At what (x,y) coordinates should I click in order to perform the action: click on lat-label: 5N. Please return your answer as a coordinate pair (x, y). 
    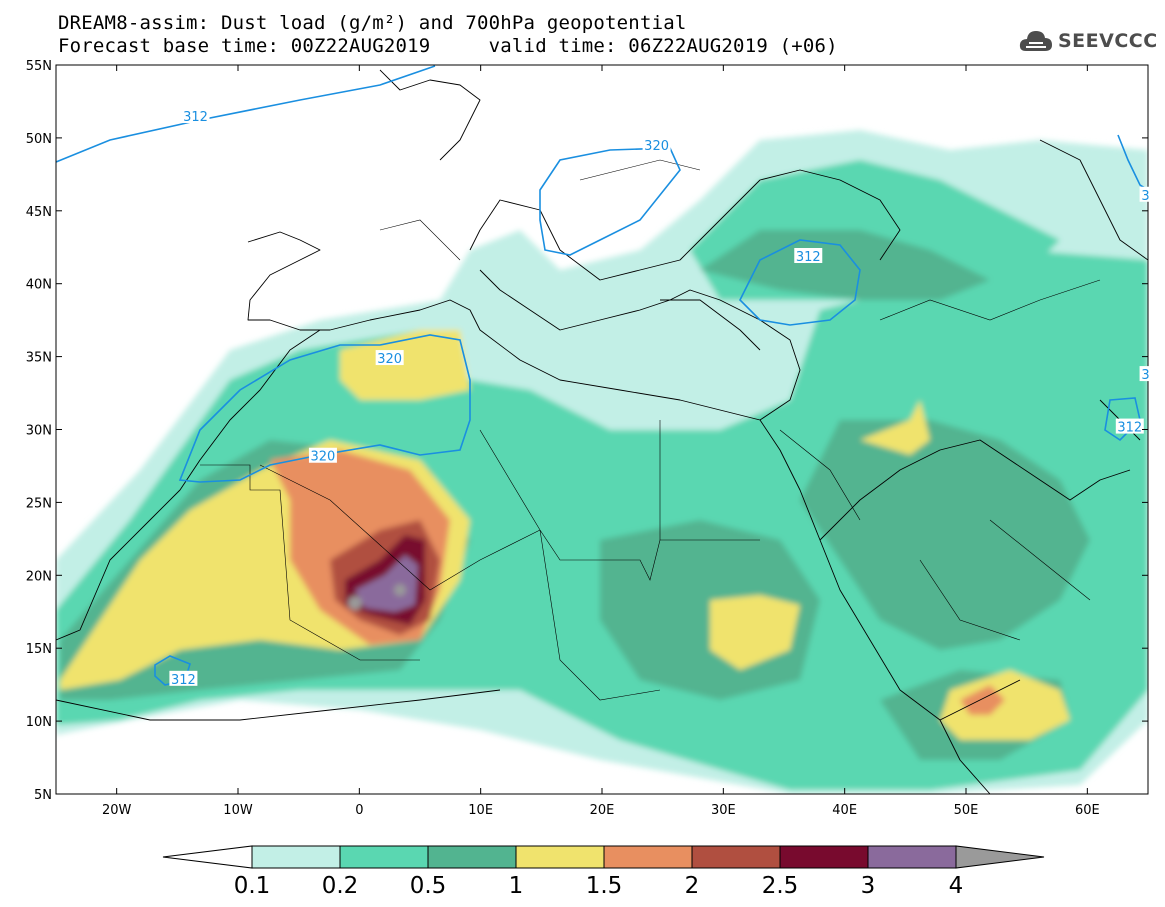
    Looking at the image, I should click on (43, 795).